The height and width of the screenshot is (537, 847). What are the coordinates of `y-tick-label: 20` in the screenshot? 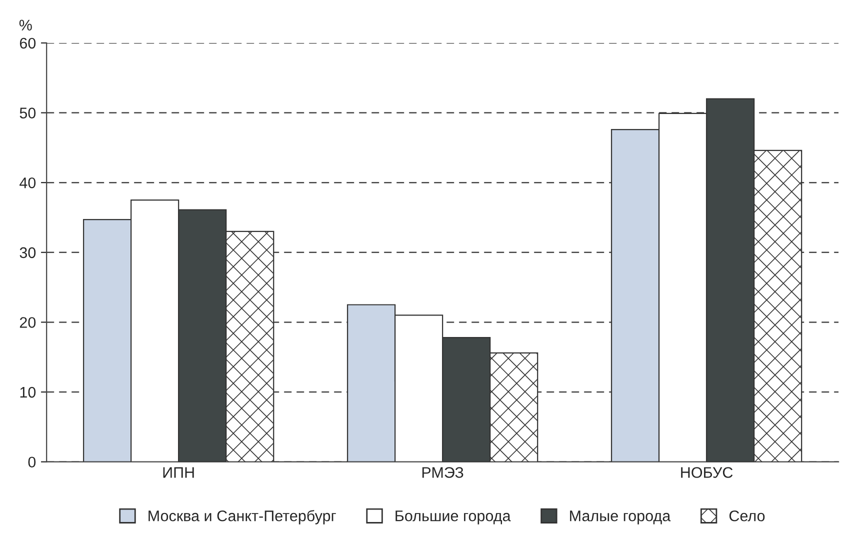 It's located at (28, 322).